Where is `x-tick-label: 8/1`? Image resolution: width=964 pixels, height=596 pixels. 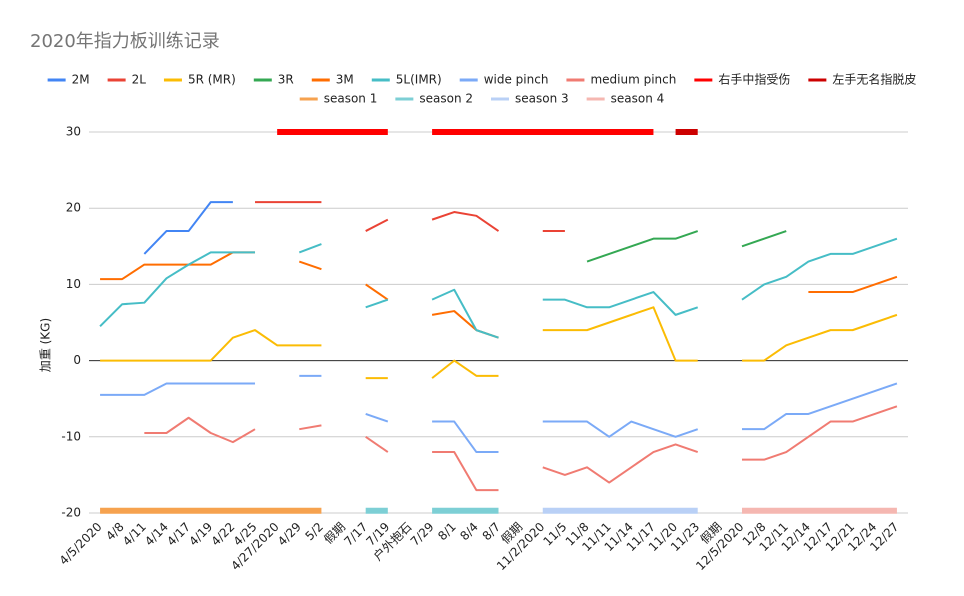 x-tick-label: 8/1 is located at coordinates (447, 532).